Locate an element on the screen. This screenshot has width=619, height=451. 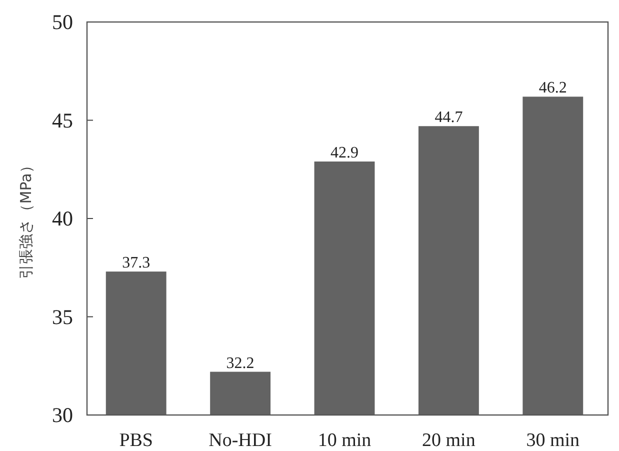
y-axis-title: 引張強さ（MPa） is located at coordinates (26, 218).